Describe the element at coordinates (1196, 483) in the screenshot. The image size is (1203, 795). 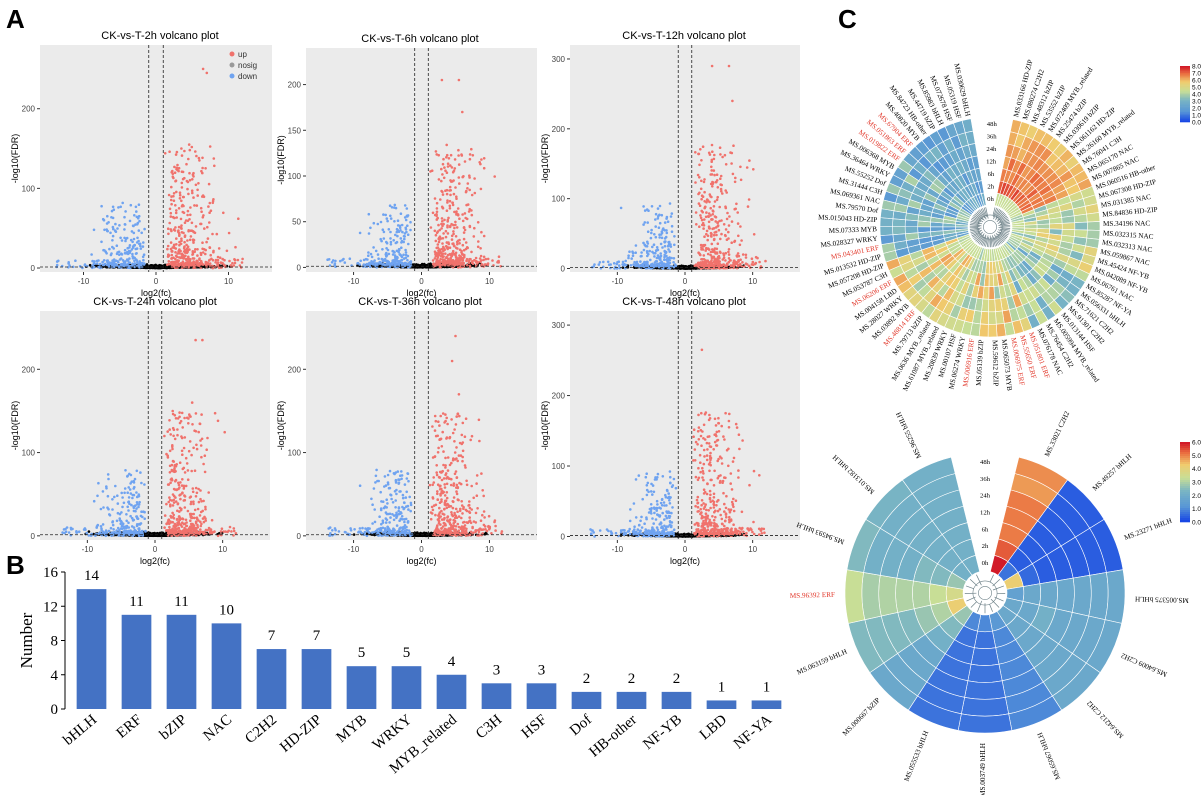
I see `colorbar-tick-label: 3.0` at that location.